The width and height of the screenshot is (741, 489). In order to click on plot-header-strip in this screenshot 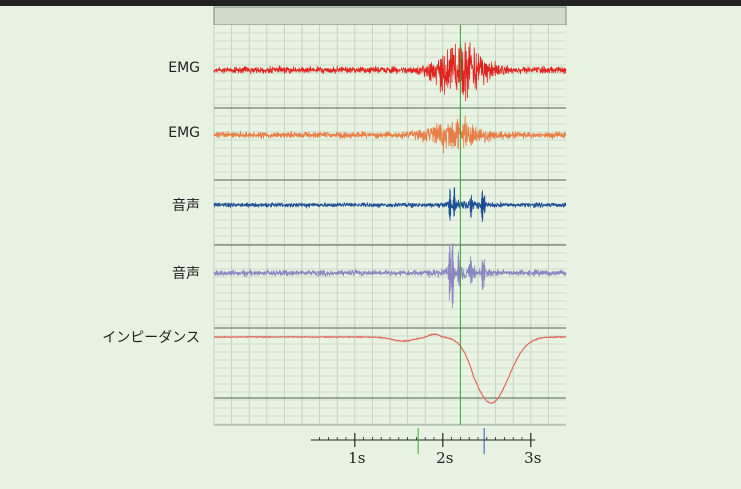, I will do `click(390, 16)`.